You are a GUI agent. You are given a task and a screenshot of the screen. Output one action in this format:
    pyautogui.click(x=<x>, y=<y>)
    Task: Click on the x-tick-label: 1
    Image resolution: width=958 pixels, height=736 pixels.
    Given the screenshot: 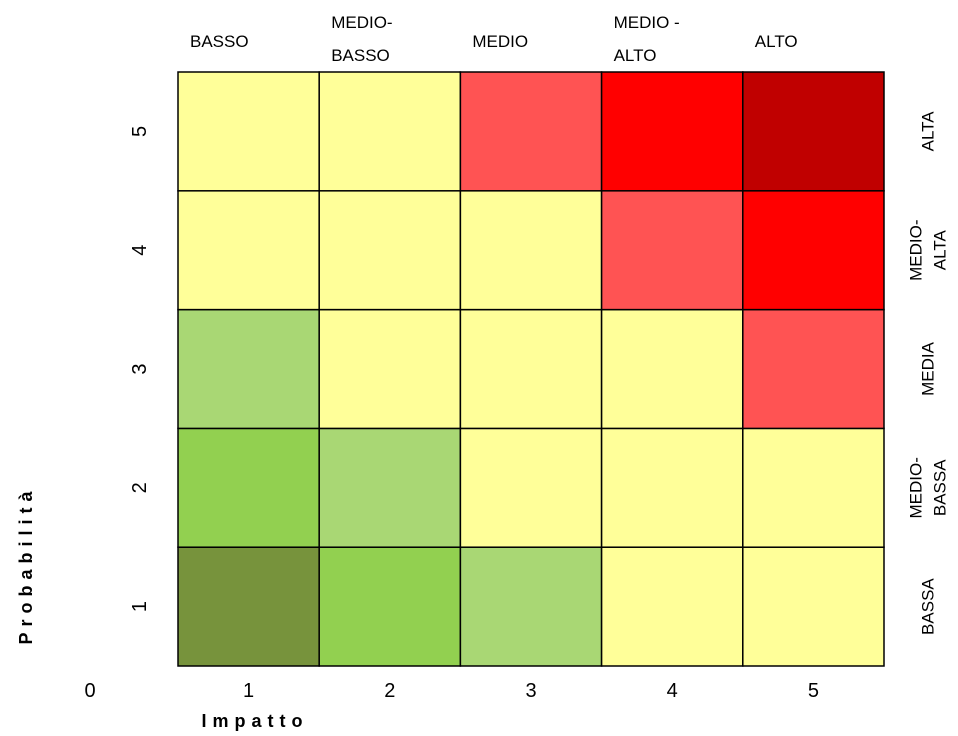 What is the action you would take?
    pyautogui.click(x=248, y=691)
    